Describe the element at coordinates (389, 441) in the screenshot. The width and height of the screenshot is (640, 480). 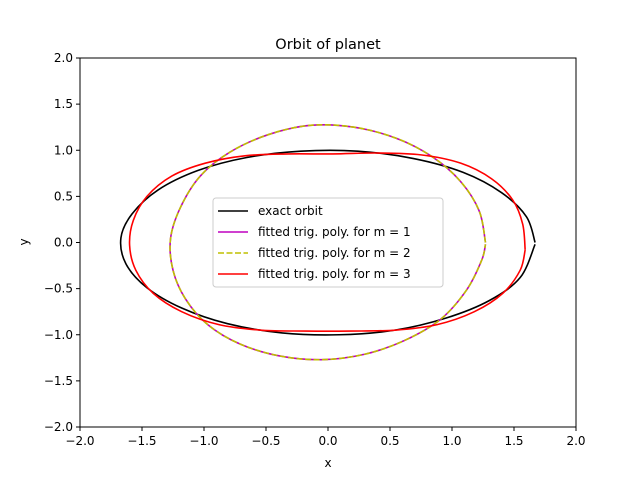
I see `x-tick-label: 0.5` at that location.